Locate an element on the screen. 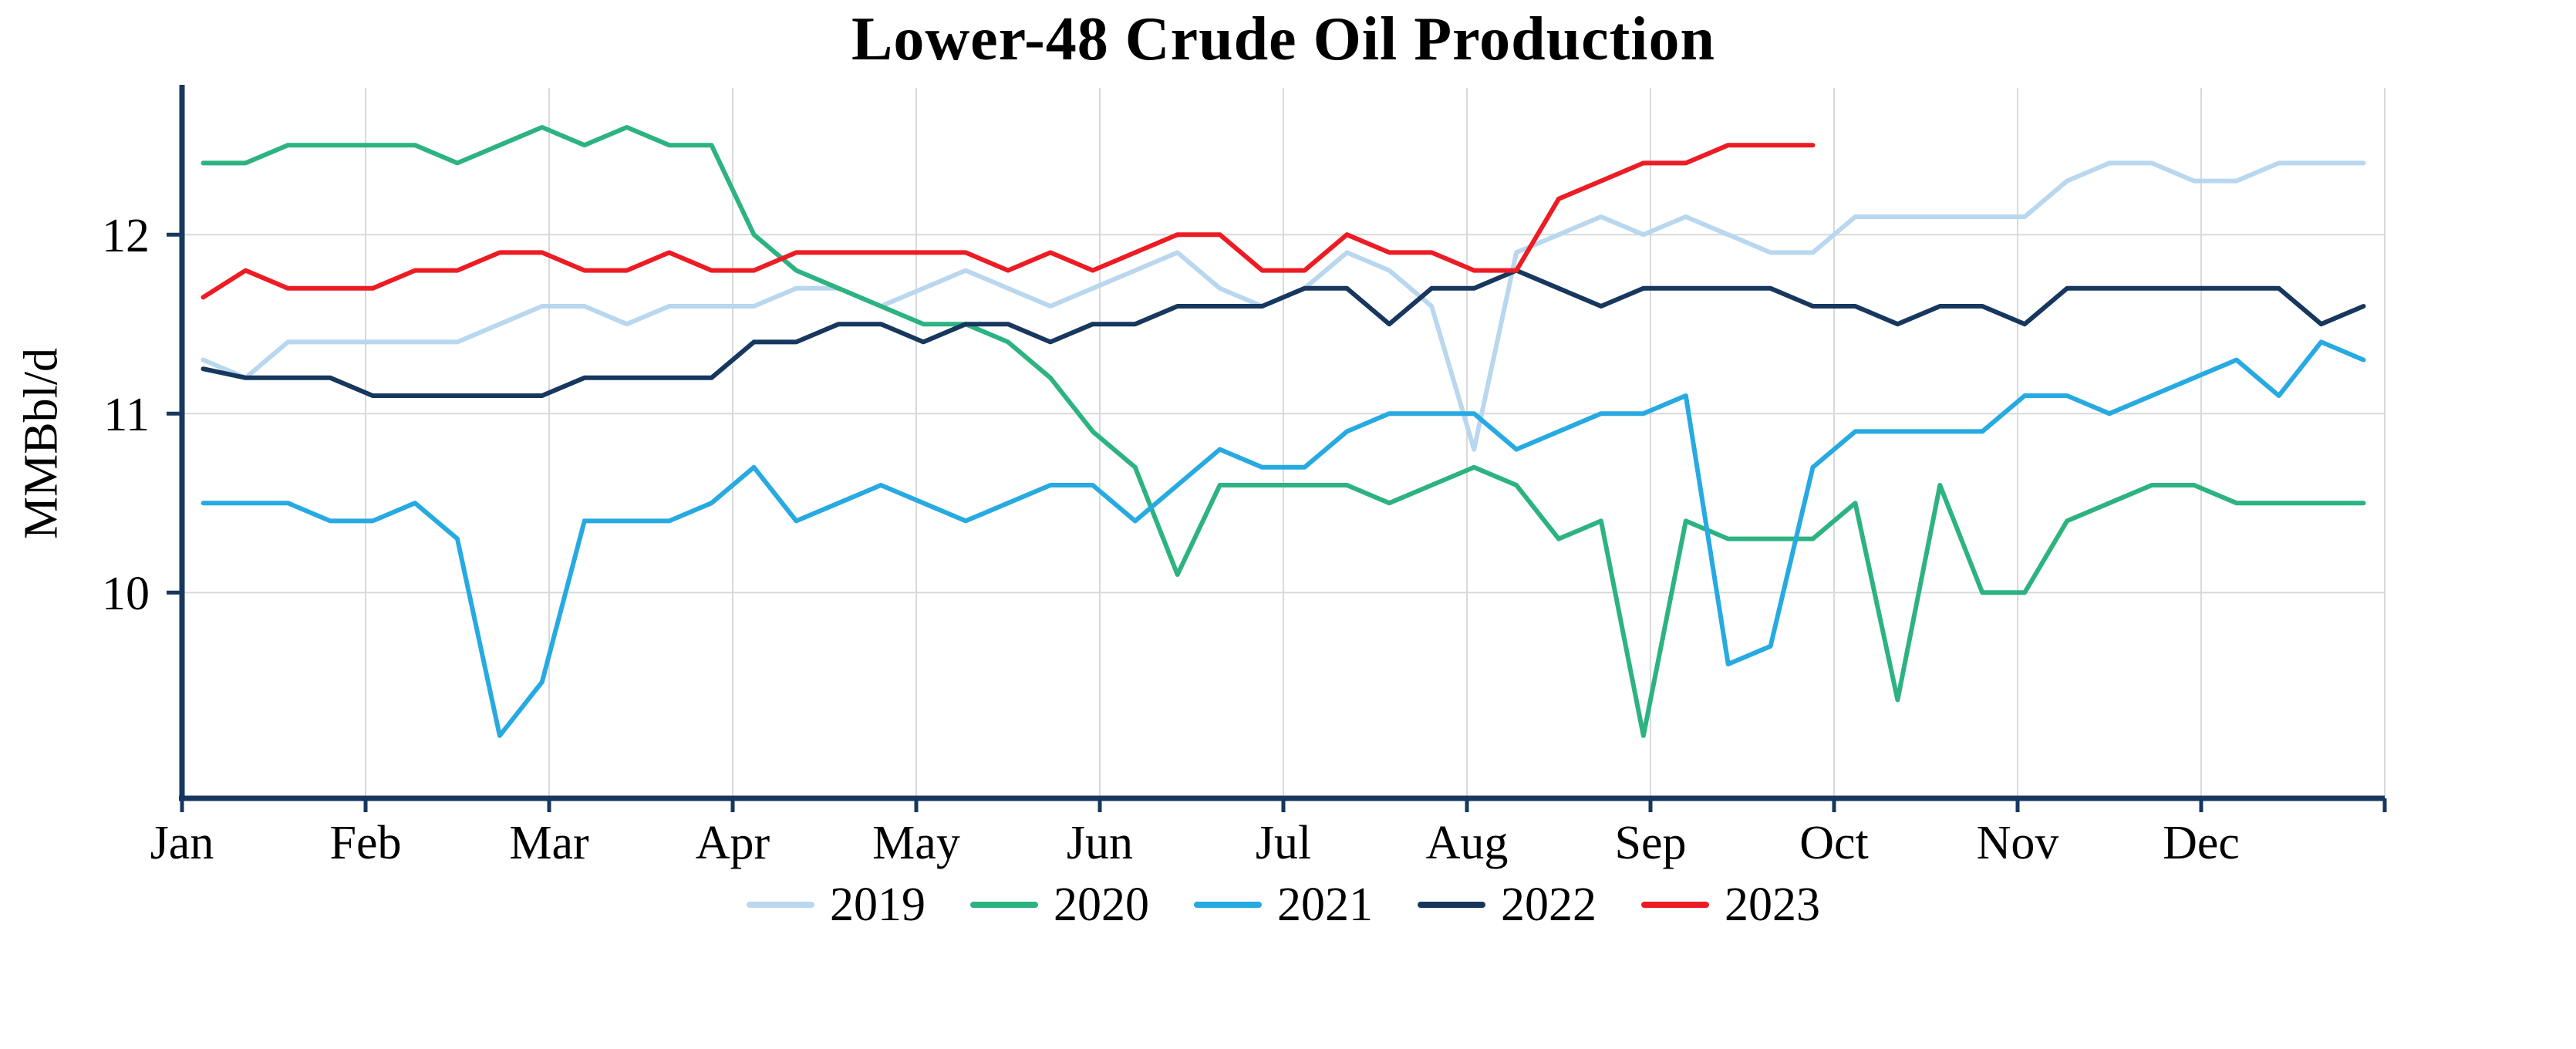 The width and height of the screenshot is (2576, 1049). x-tick-label-Aug: Aug is located at coordinates (1467, 843).